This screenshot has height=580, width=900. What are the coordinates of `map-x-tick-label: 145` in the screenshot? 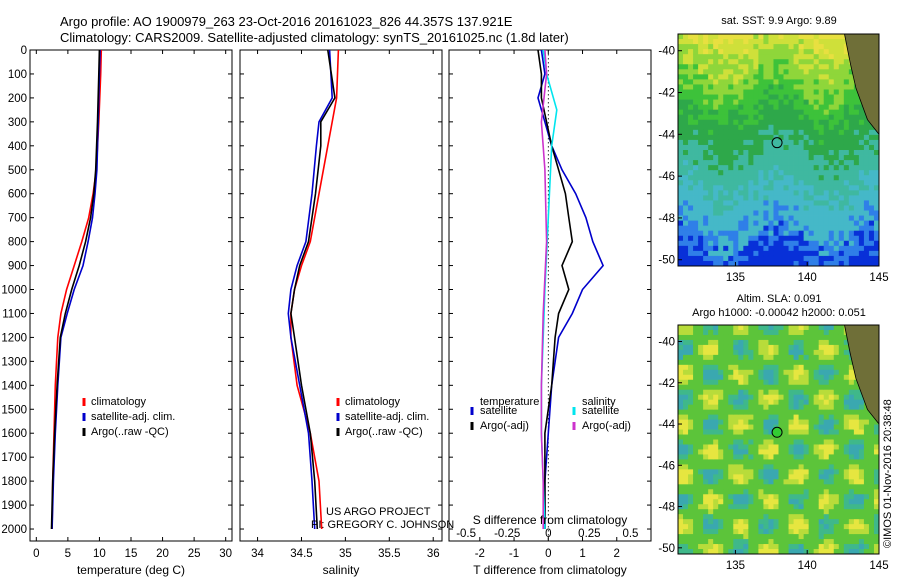 It's located at (878, 278).